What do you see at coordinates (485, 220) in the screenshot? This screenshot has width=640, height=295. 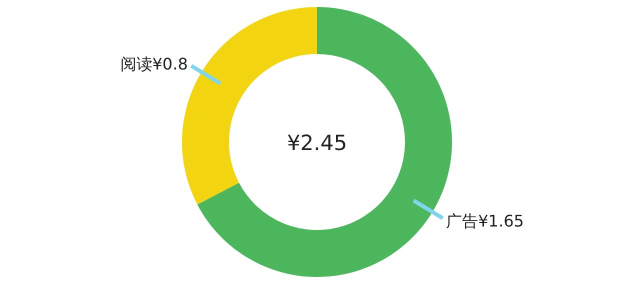 I see `slice-label: 广告¥1.65` at bounding box center [485, 220].